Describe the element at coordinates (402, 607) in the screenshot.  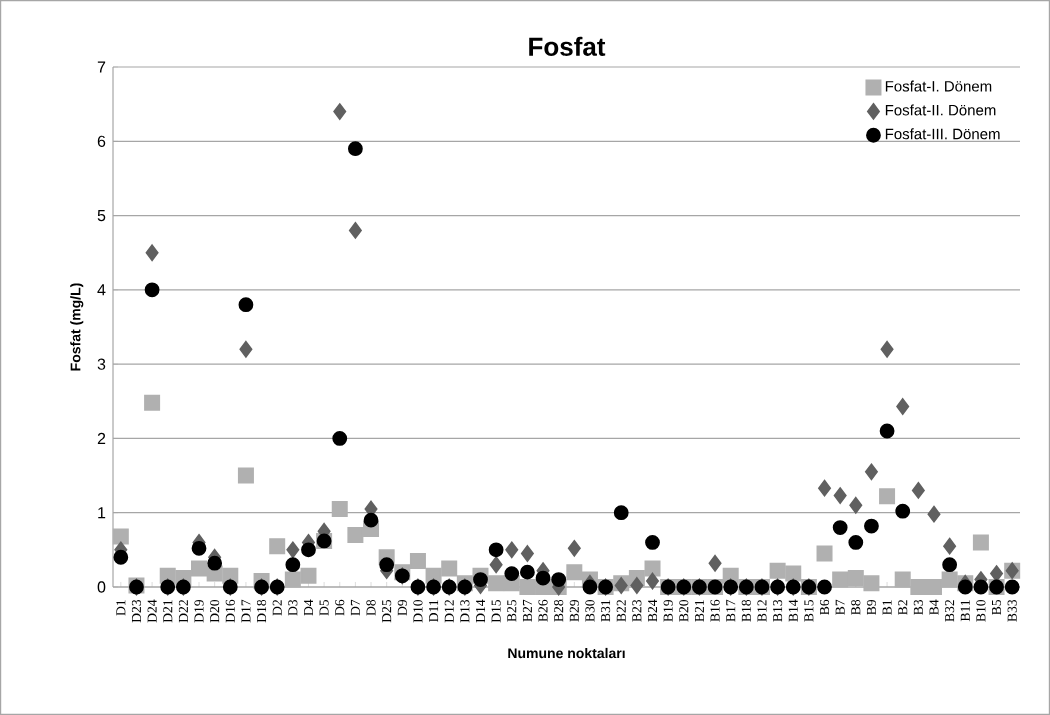
I see `x-tick-label: D9` at that location.